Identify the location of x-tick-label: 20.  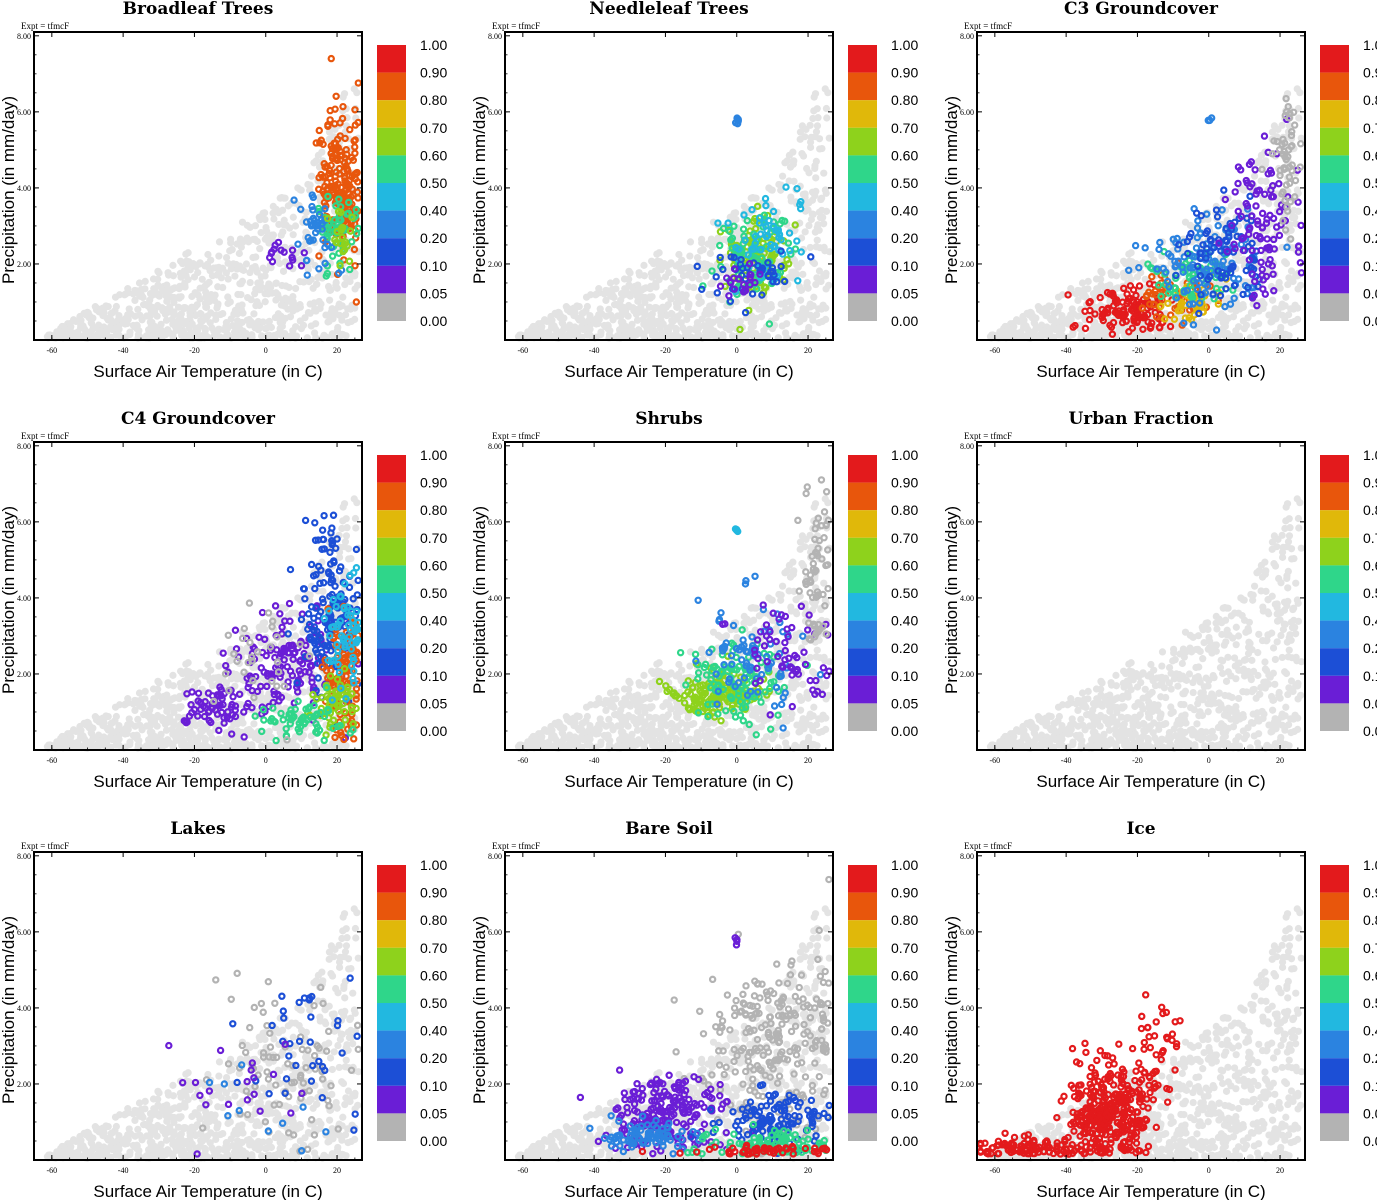
(1280, 350).